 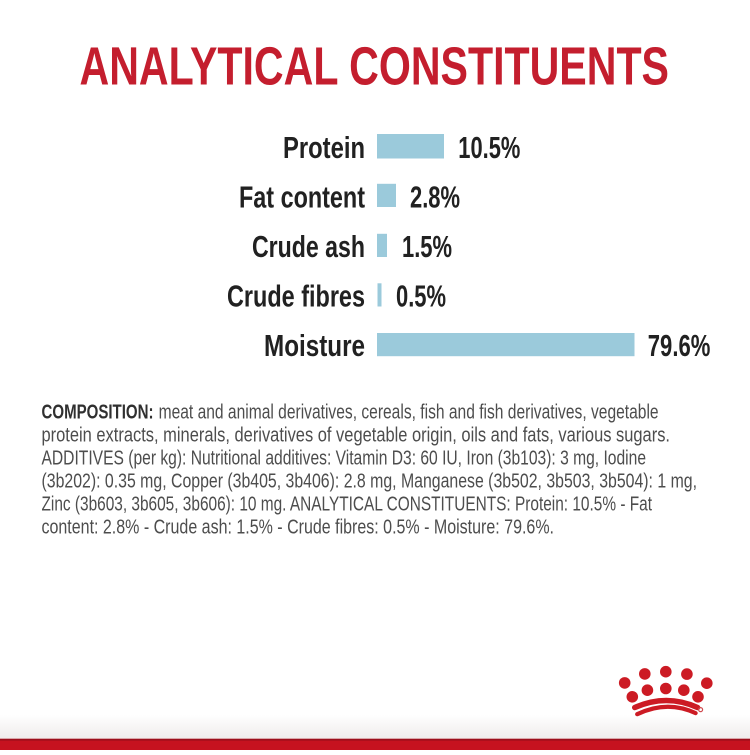 I want to click on svg-text: Crude fibres, so click(x=296, y=297).